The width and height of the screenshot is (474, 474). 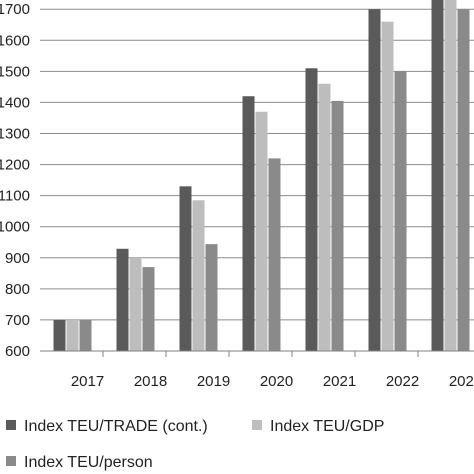 I want to click on x-tick-label: 2021, so click(x=339, y=381).